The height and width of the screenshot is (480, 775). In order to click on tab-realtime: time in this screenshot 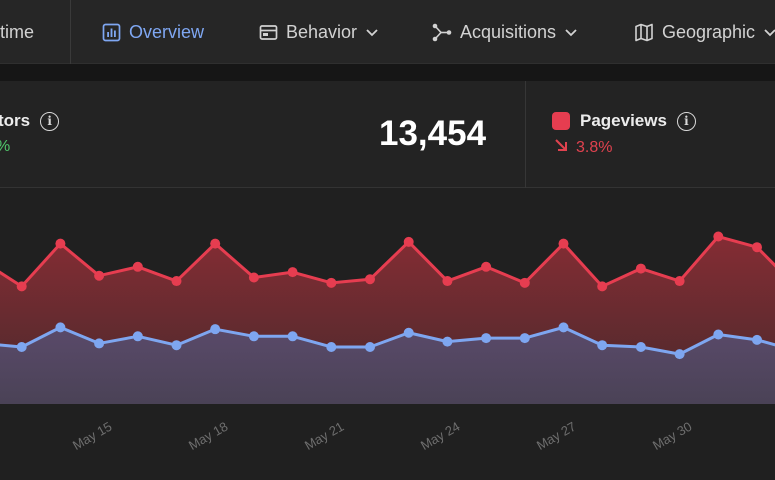, I will do `click(17, 32)`.